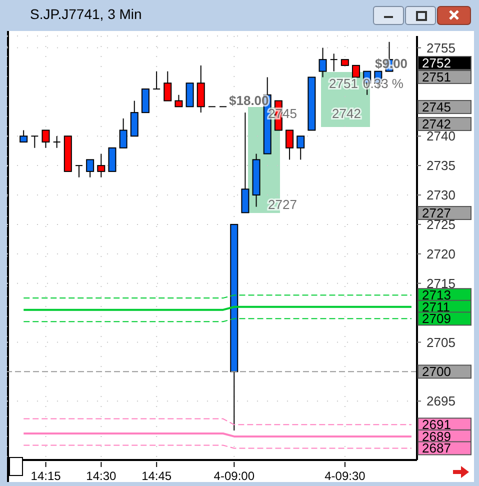  Describe the element at coordinates (157, 476) in the screenshot. I see `x-tick-label: 14:45` at that location.